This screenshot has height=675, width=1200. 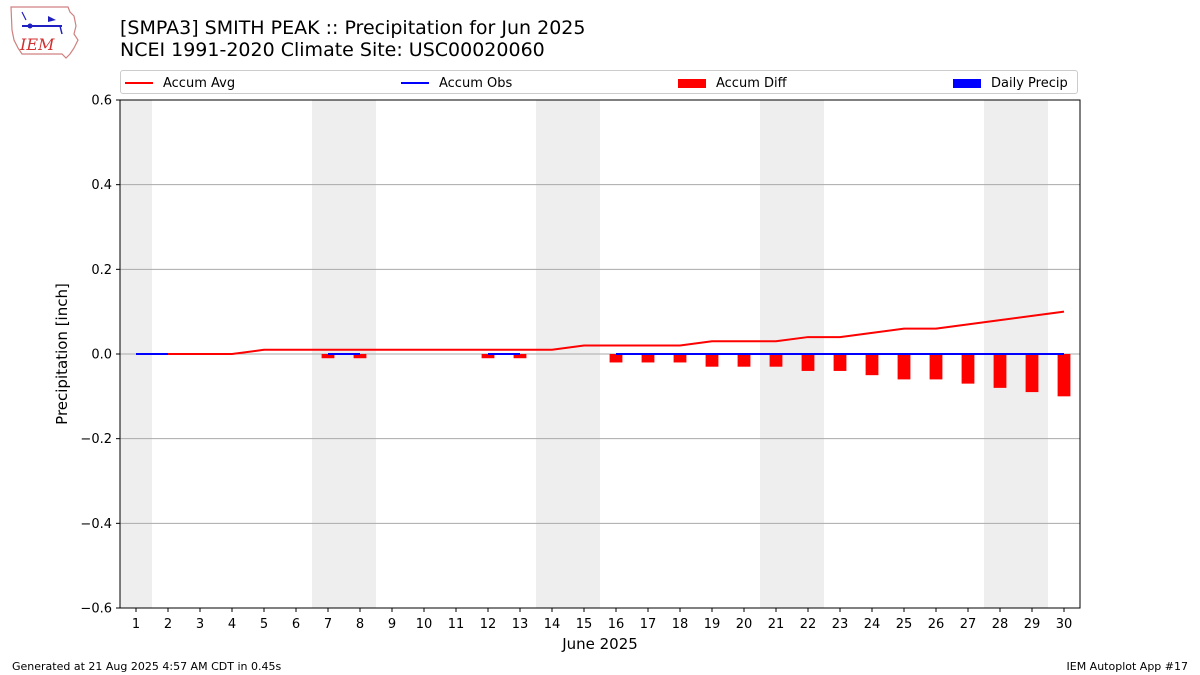 I want to click on x-tick-label: 29, so click(x=1032, y=624).